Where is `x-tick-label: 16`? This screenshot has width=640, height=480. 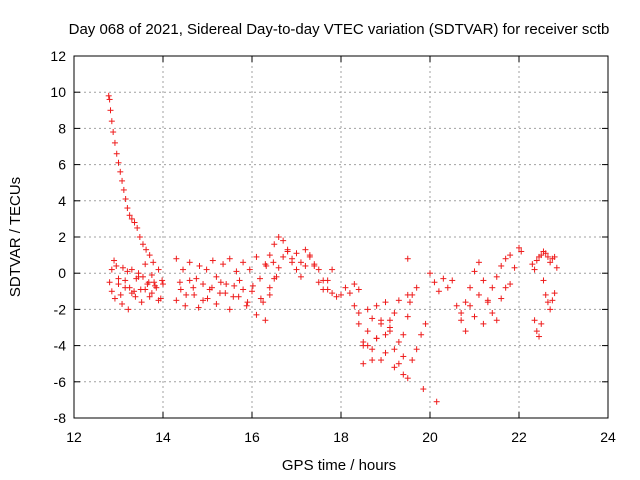
x-tick-label: 16 is located at coordinates (252, 437).